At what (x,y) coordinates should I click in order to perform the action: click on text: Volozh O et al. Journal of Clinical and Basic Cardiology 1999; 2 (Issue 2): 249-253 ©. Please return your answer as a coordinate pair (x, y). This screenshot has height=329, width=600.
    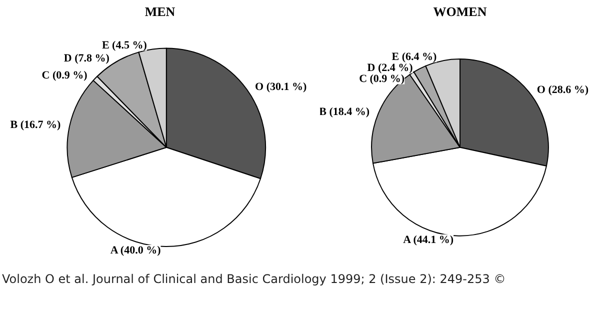
    Looking at the image, I should click on (254, 279).